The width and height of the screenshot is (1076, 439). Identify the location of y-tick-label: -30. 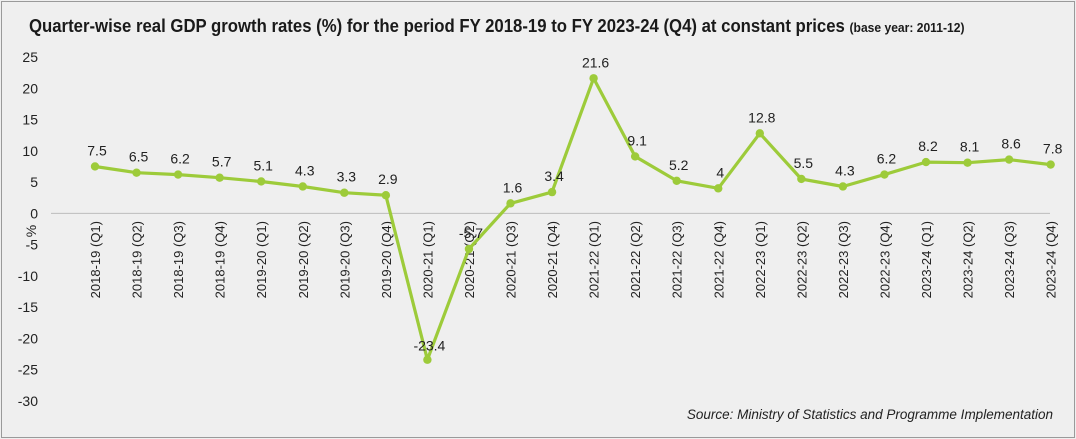
(28, 401).